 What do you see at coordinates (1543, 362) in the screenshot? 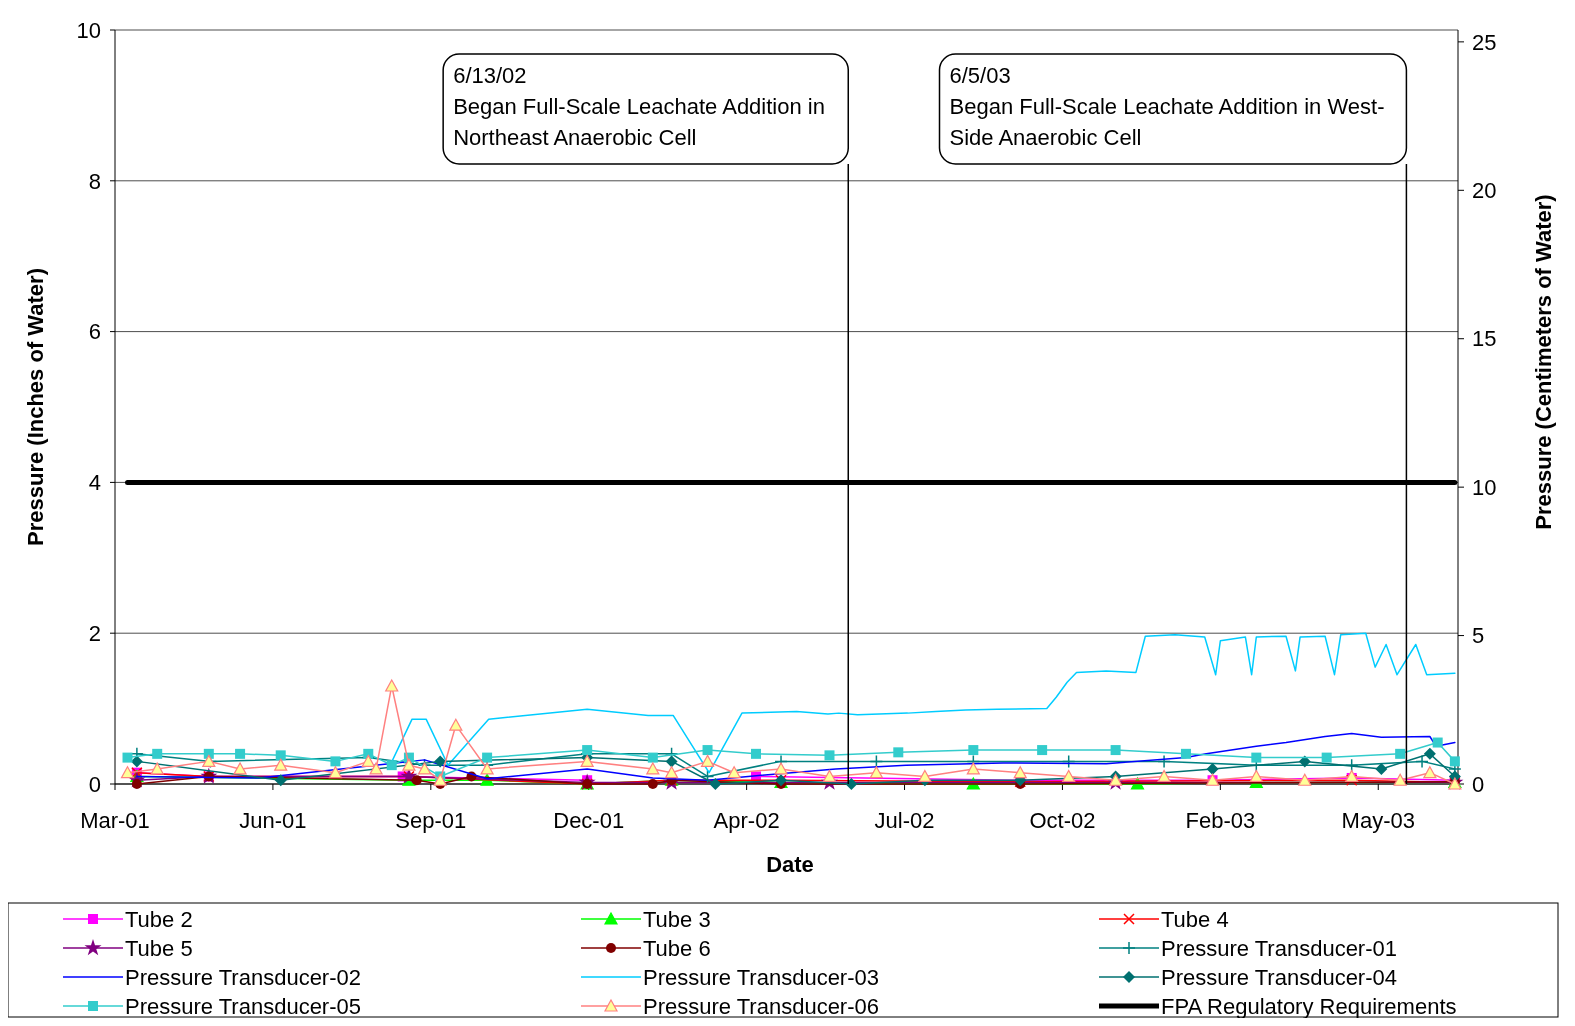
I see `y2-axis-title: Pressure (Centimeters of Water)` at bounding box center [1543, 362].